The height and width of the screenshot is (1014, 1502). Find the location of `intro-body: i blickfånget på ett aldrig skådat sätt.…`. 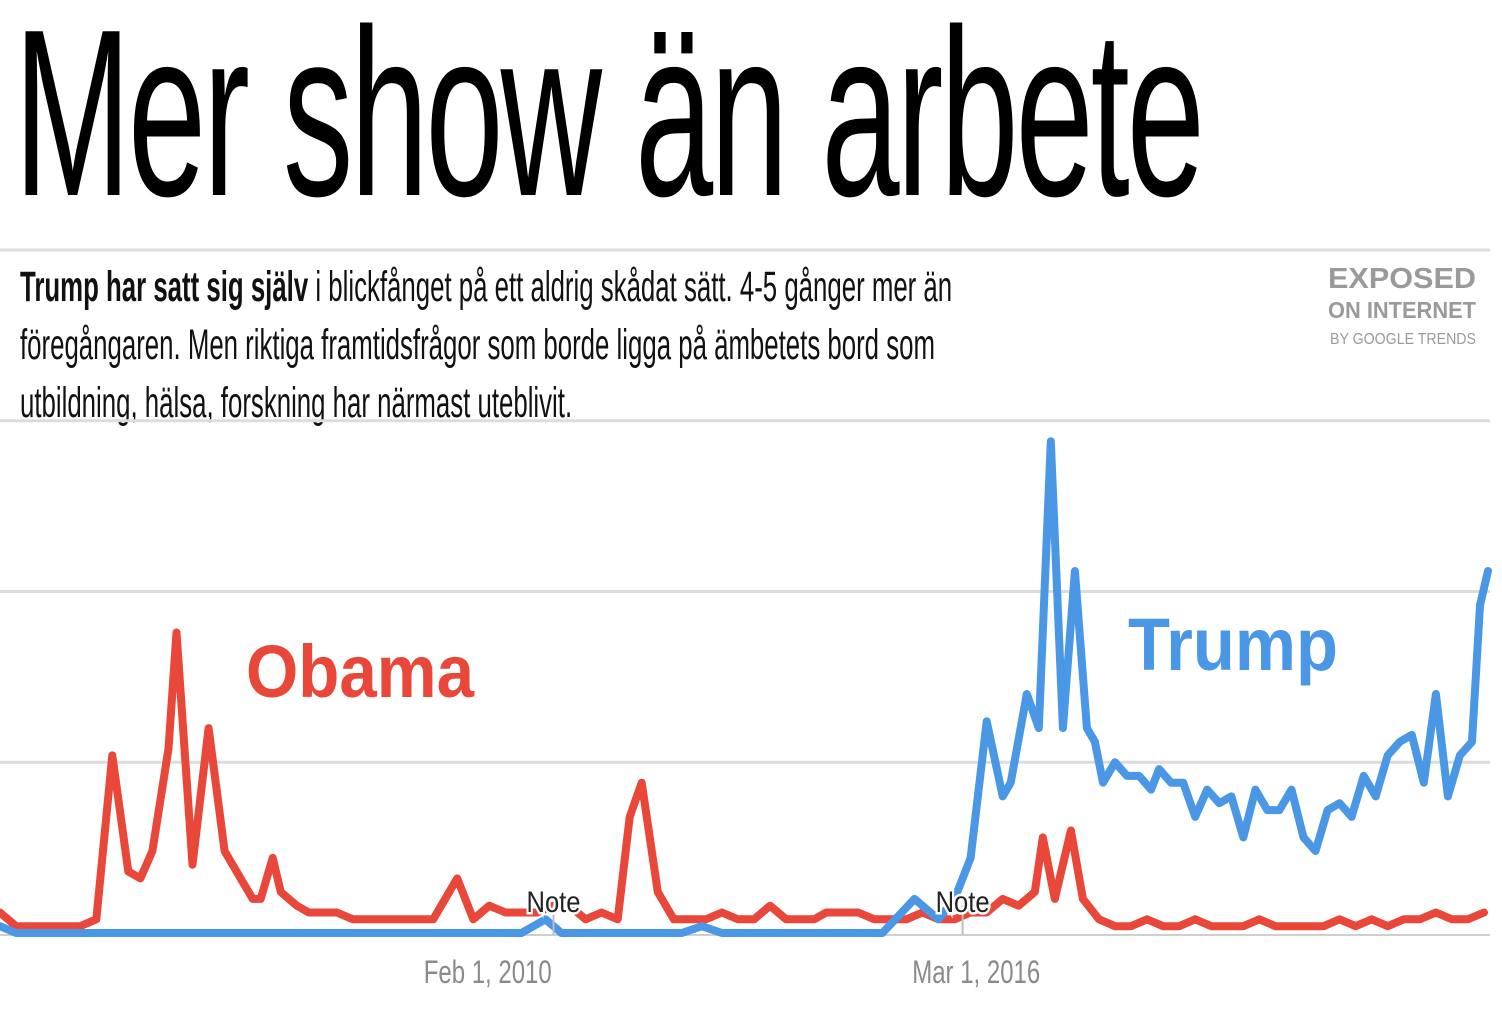

intro-body: i blickfånget på ett aldrig skådat sätt.… is located at coordinates (486, 345).